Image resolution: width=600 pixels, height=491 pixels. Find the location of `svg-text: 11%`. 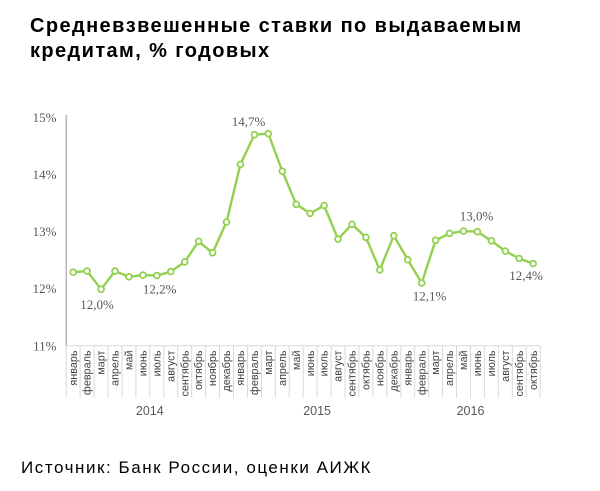

svg-text: 11% is located at coordinates (45, 345).